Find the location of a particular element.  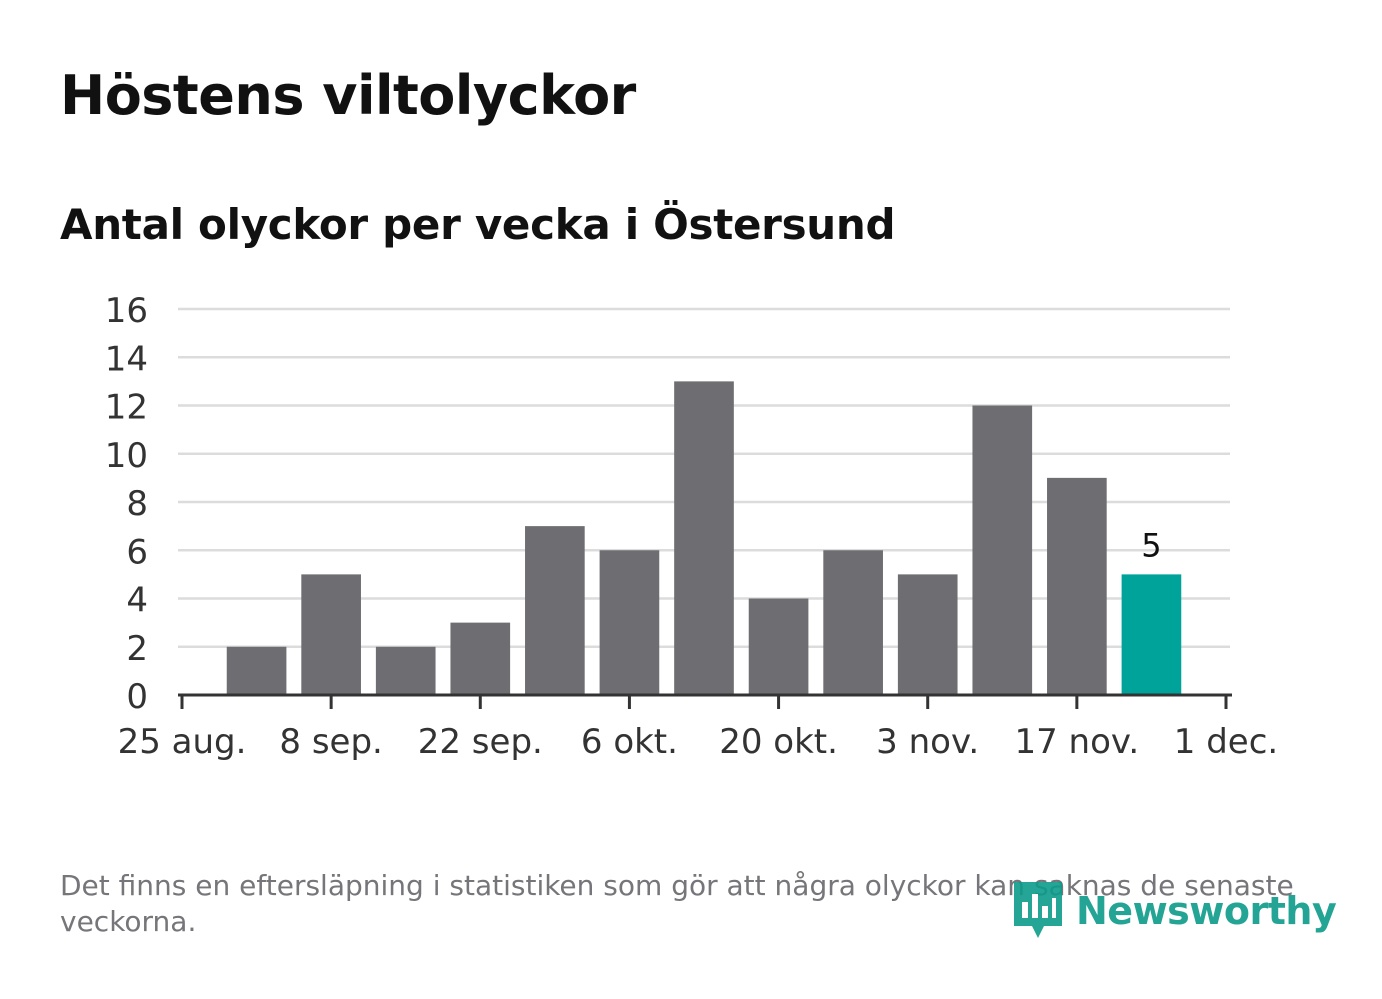

y-tick-label: 14 is located at coordinates (126, 359).